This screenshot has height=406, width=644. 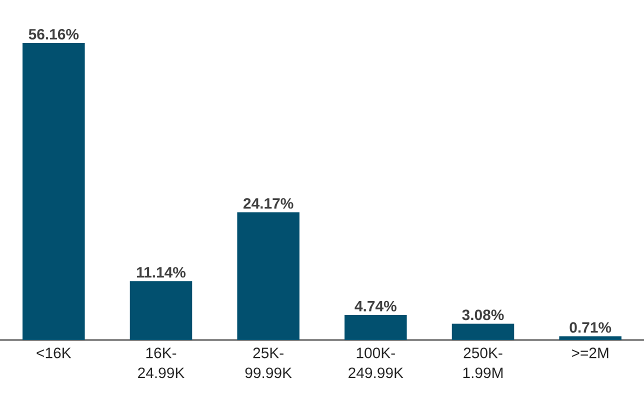 I want to click on x-tick-label: >=2M, so click(x=590, y=353).